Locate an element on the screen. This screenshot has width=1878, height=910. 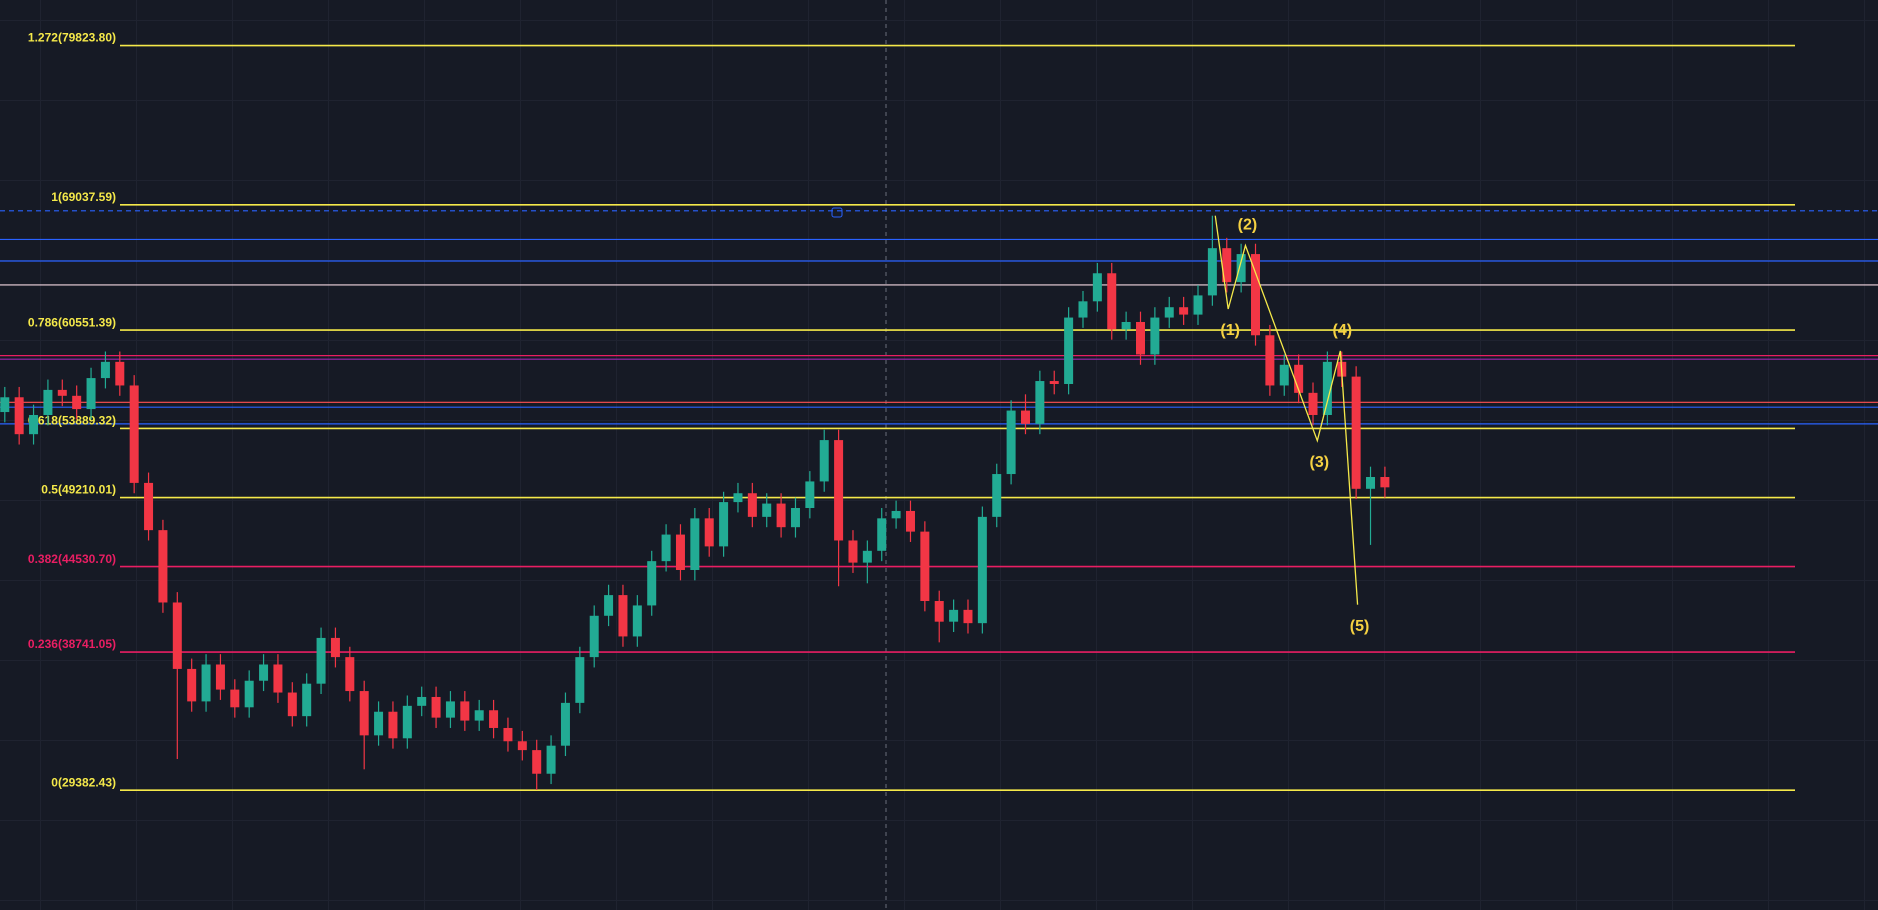
fib-label: 0.786(60551.39) is located at coordinates (72, 322).